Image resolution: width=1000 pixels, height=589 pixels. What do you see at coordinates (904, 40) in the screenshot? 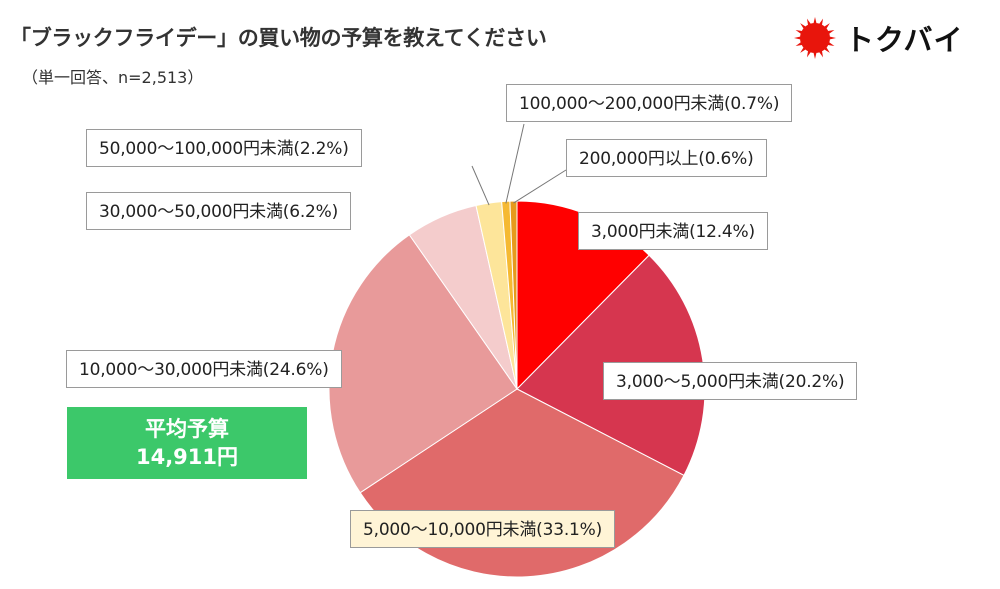
I see `logo-text: トクバイ` at bounding box center [904, 40].